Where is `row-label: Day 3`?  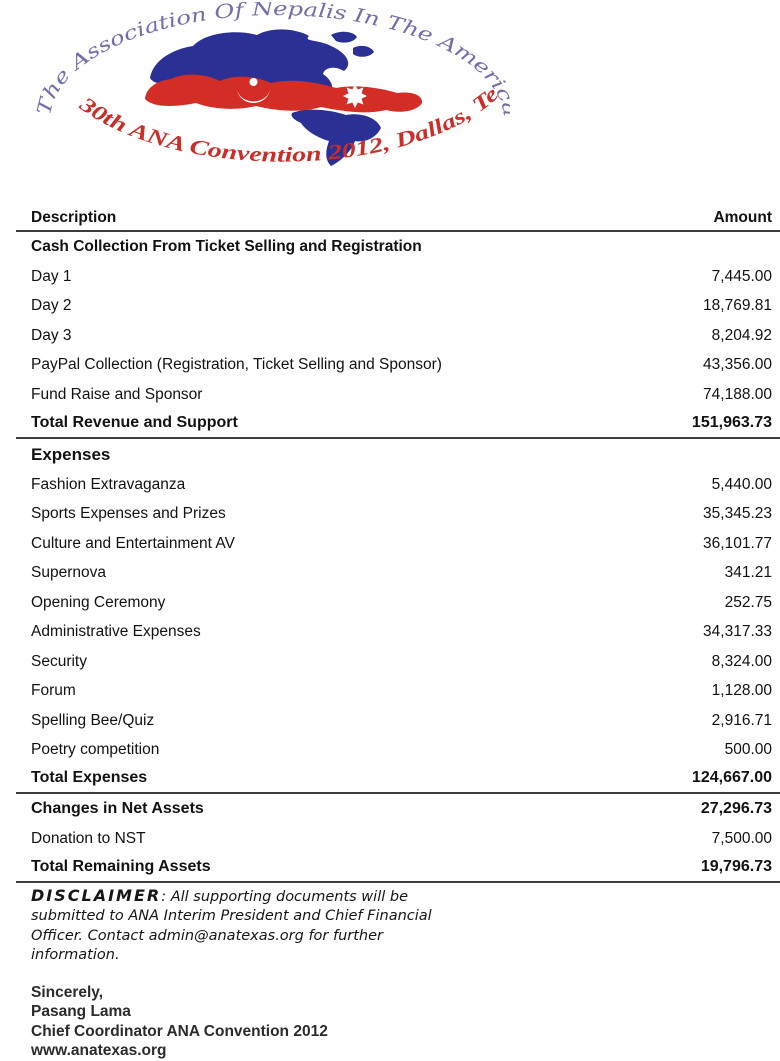
row-label: Day 3 is located at coordinates (51, 335).